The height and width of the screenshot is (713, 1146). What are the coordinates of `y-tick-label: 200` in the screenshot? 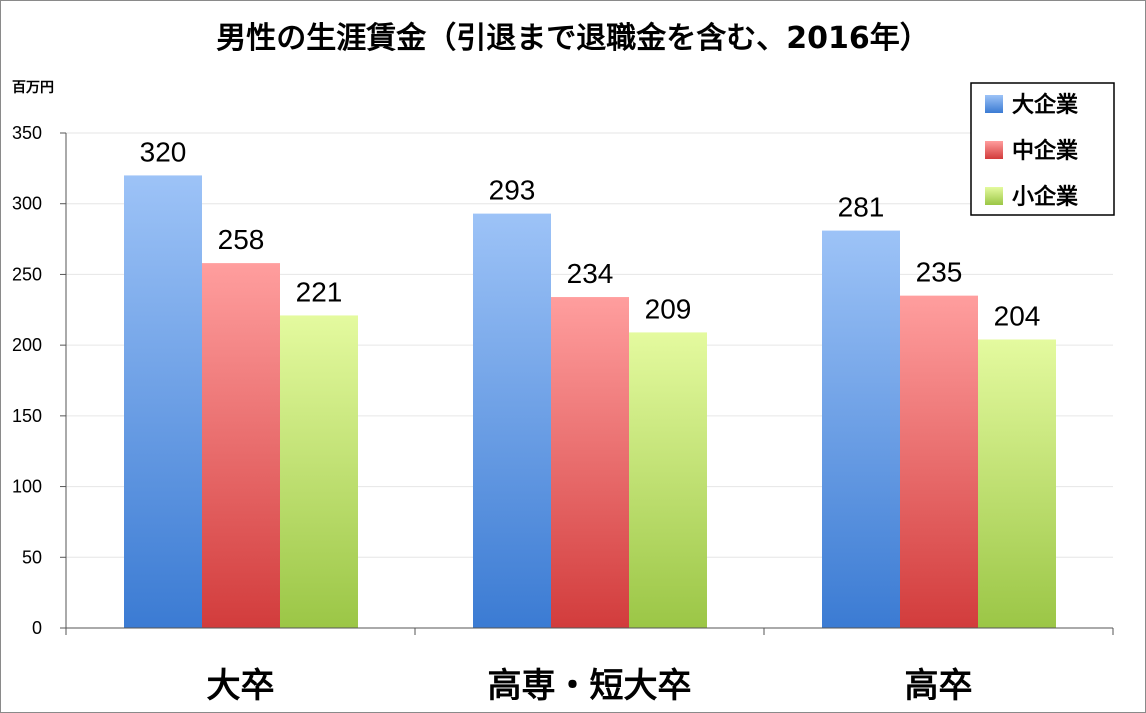 It's located at (27, 345).